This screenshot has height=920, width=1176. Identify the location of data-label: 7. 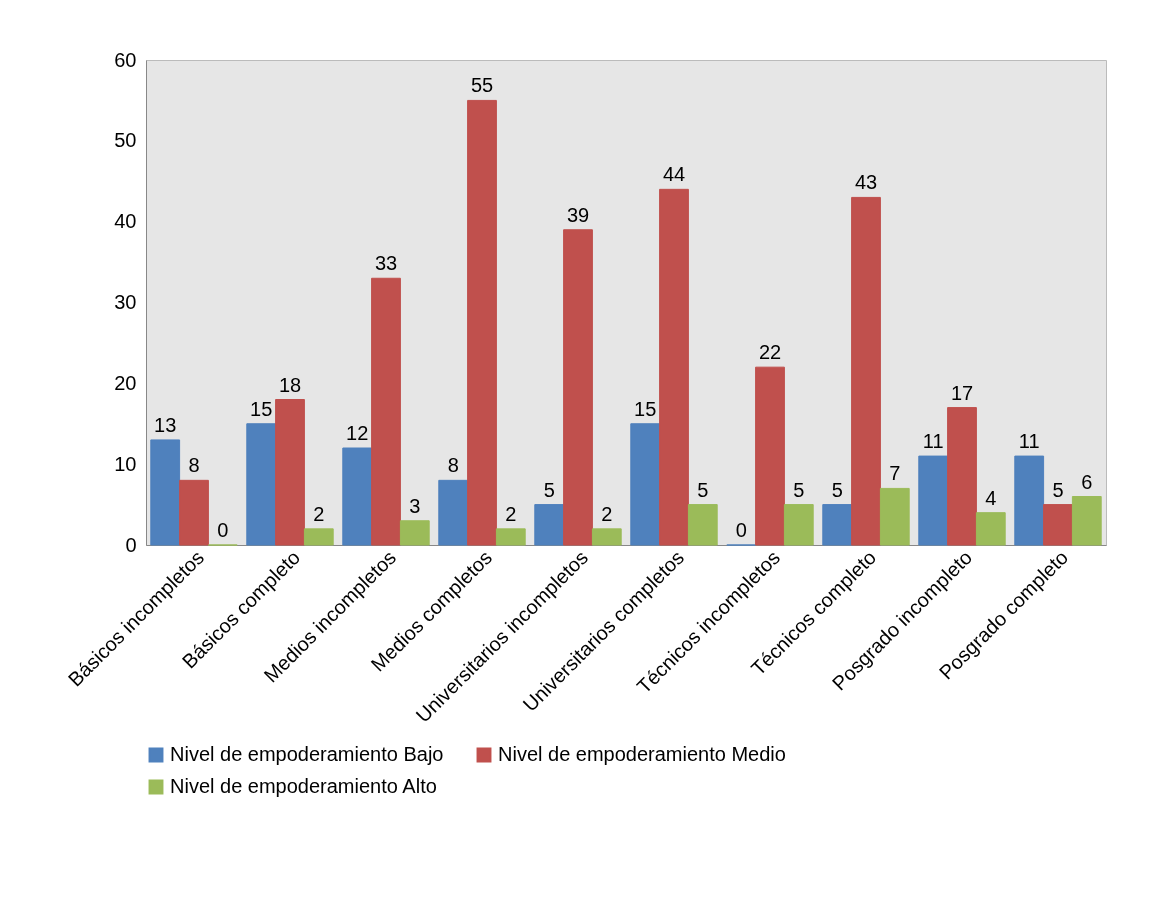
(895, 473).